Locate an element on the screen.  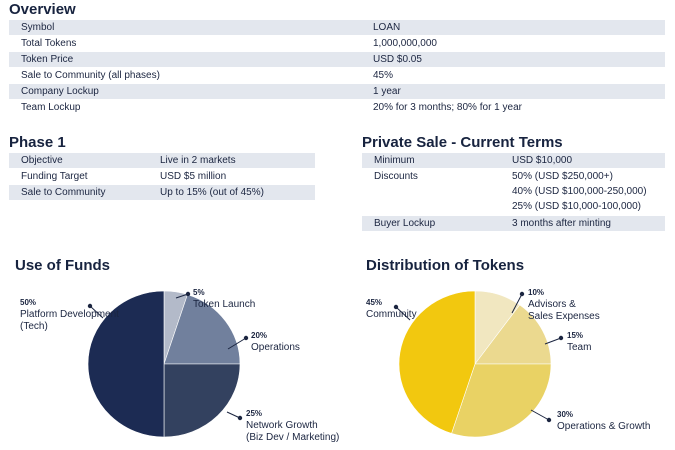
overview-value: 1,000,000,000 is located at coordinates (405, 43).